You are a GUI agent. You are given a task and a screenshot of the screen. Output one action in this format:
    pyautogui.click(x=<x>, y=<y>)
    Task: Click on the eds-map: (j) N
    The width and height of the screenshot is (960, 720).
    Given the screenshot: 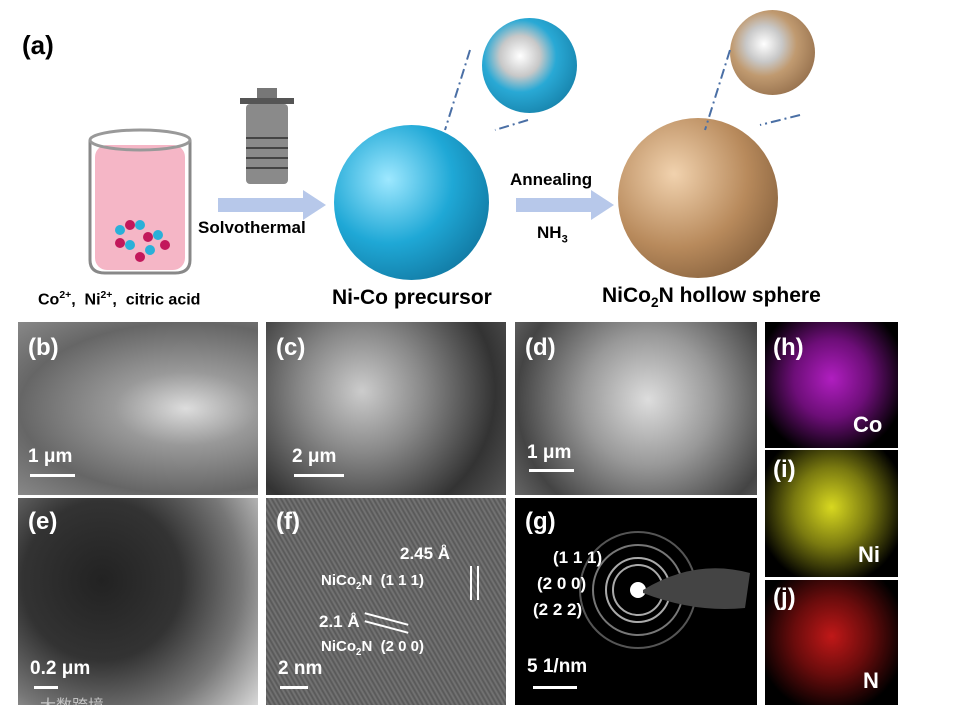 What is the action you would take?
    pyautogui.click(x=831, y=642)
    